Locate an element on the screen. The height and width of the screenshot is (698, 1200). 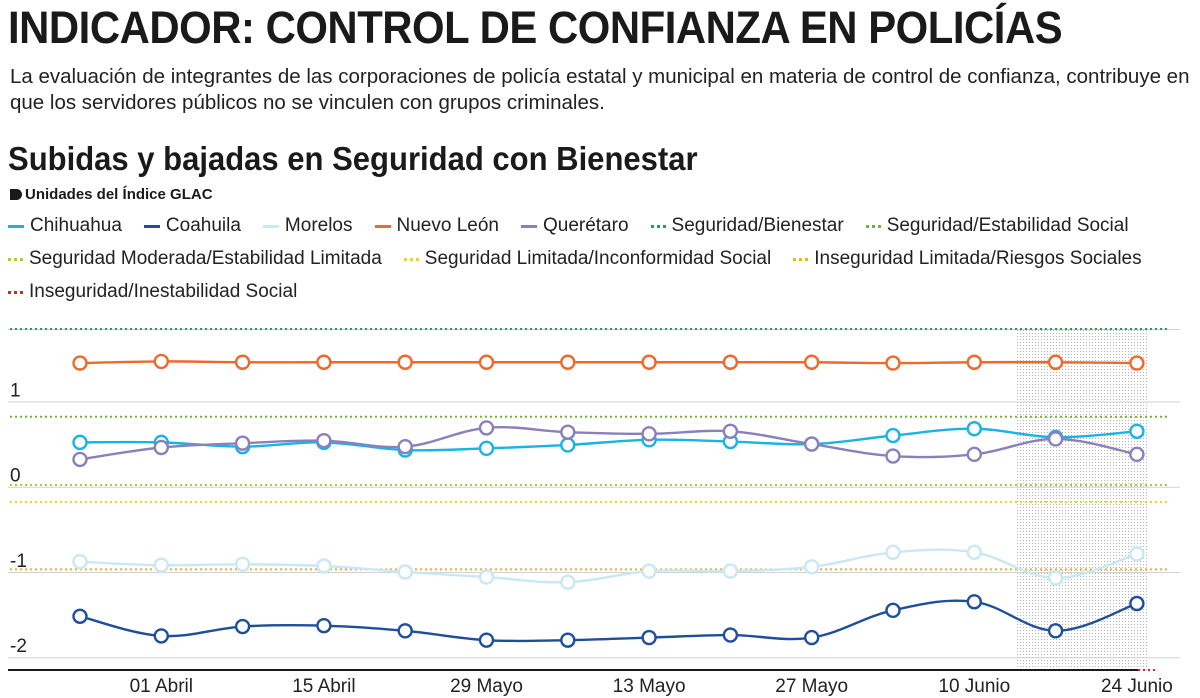
x-tick-label: 10 Junio is located at coordinates (974, 686).